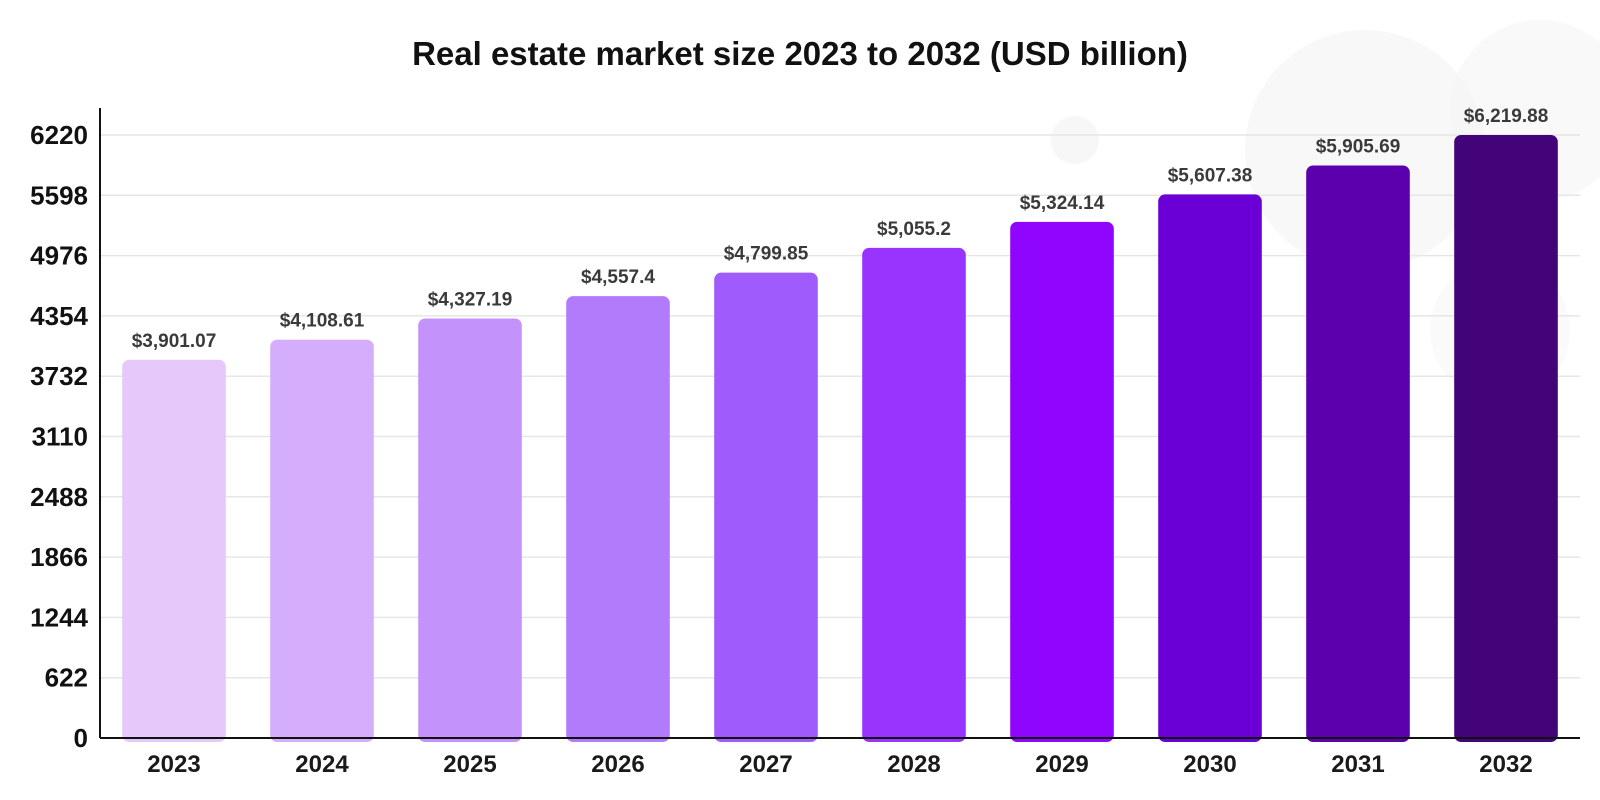 The height and width of the screenshot is (800, 1600). Describe the element at coordinates (1209, 764) in the screenshot. I see `x-tick-label: 2030` at that location.